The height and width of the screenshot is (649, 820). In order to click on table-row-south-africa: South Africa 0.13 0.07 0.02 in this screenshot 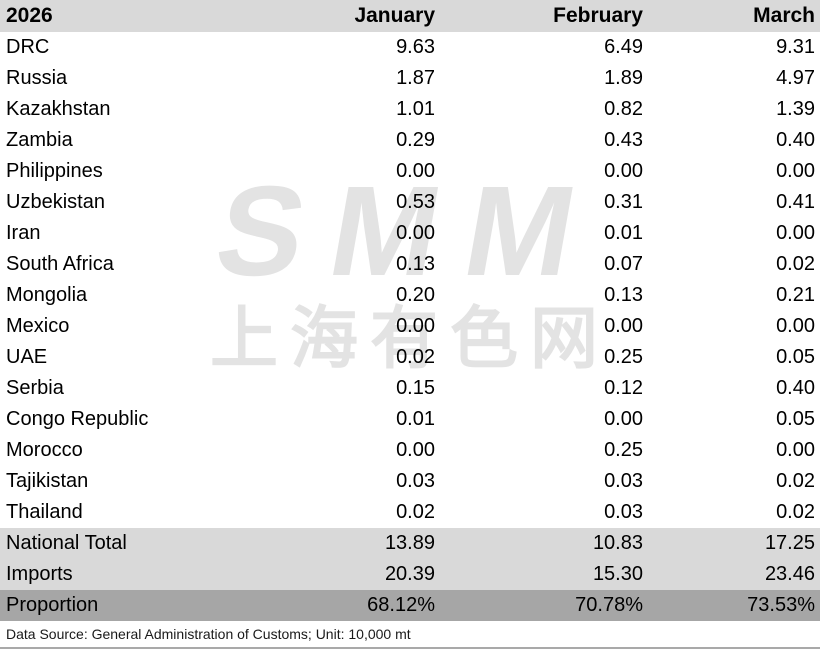, I will do `click(410, 264)`.